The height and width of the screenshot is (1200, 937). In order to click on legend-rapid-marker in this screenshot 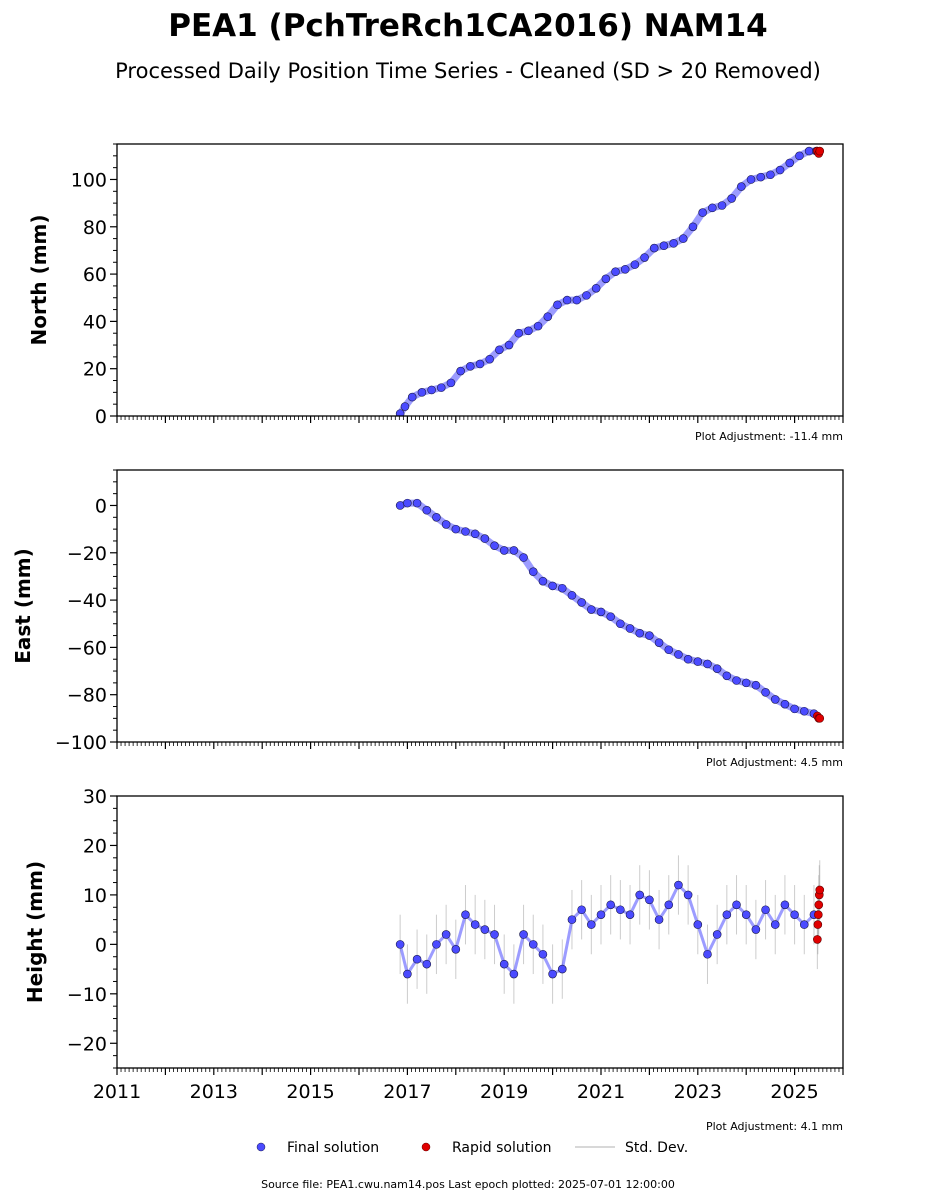, I will do `click(426, 1147)`.